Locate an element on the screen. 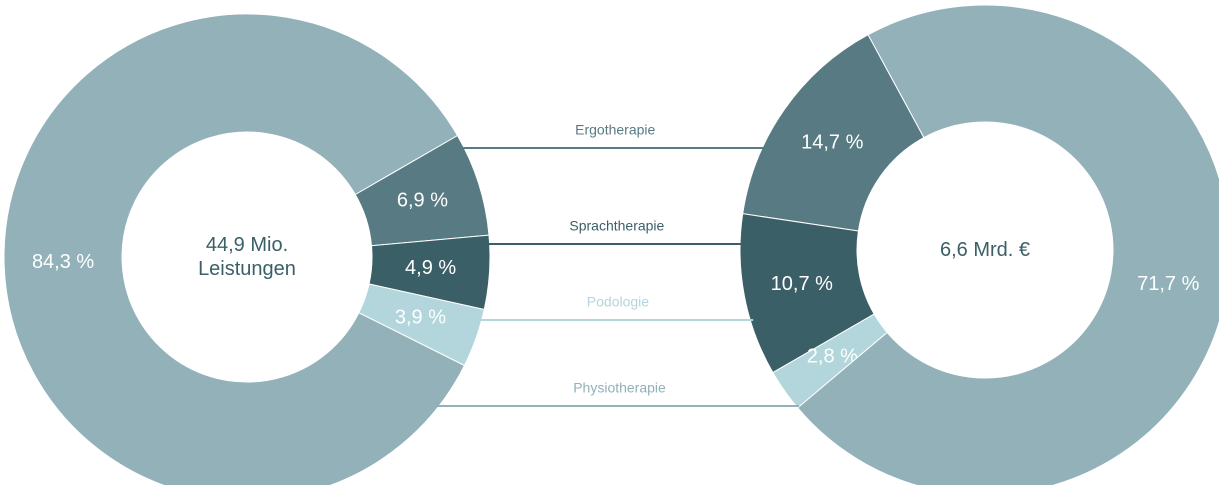 This screenshot has height=485, width=1219. category-label: Ergotherapie is located at coordinates (615, 130).